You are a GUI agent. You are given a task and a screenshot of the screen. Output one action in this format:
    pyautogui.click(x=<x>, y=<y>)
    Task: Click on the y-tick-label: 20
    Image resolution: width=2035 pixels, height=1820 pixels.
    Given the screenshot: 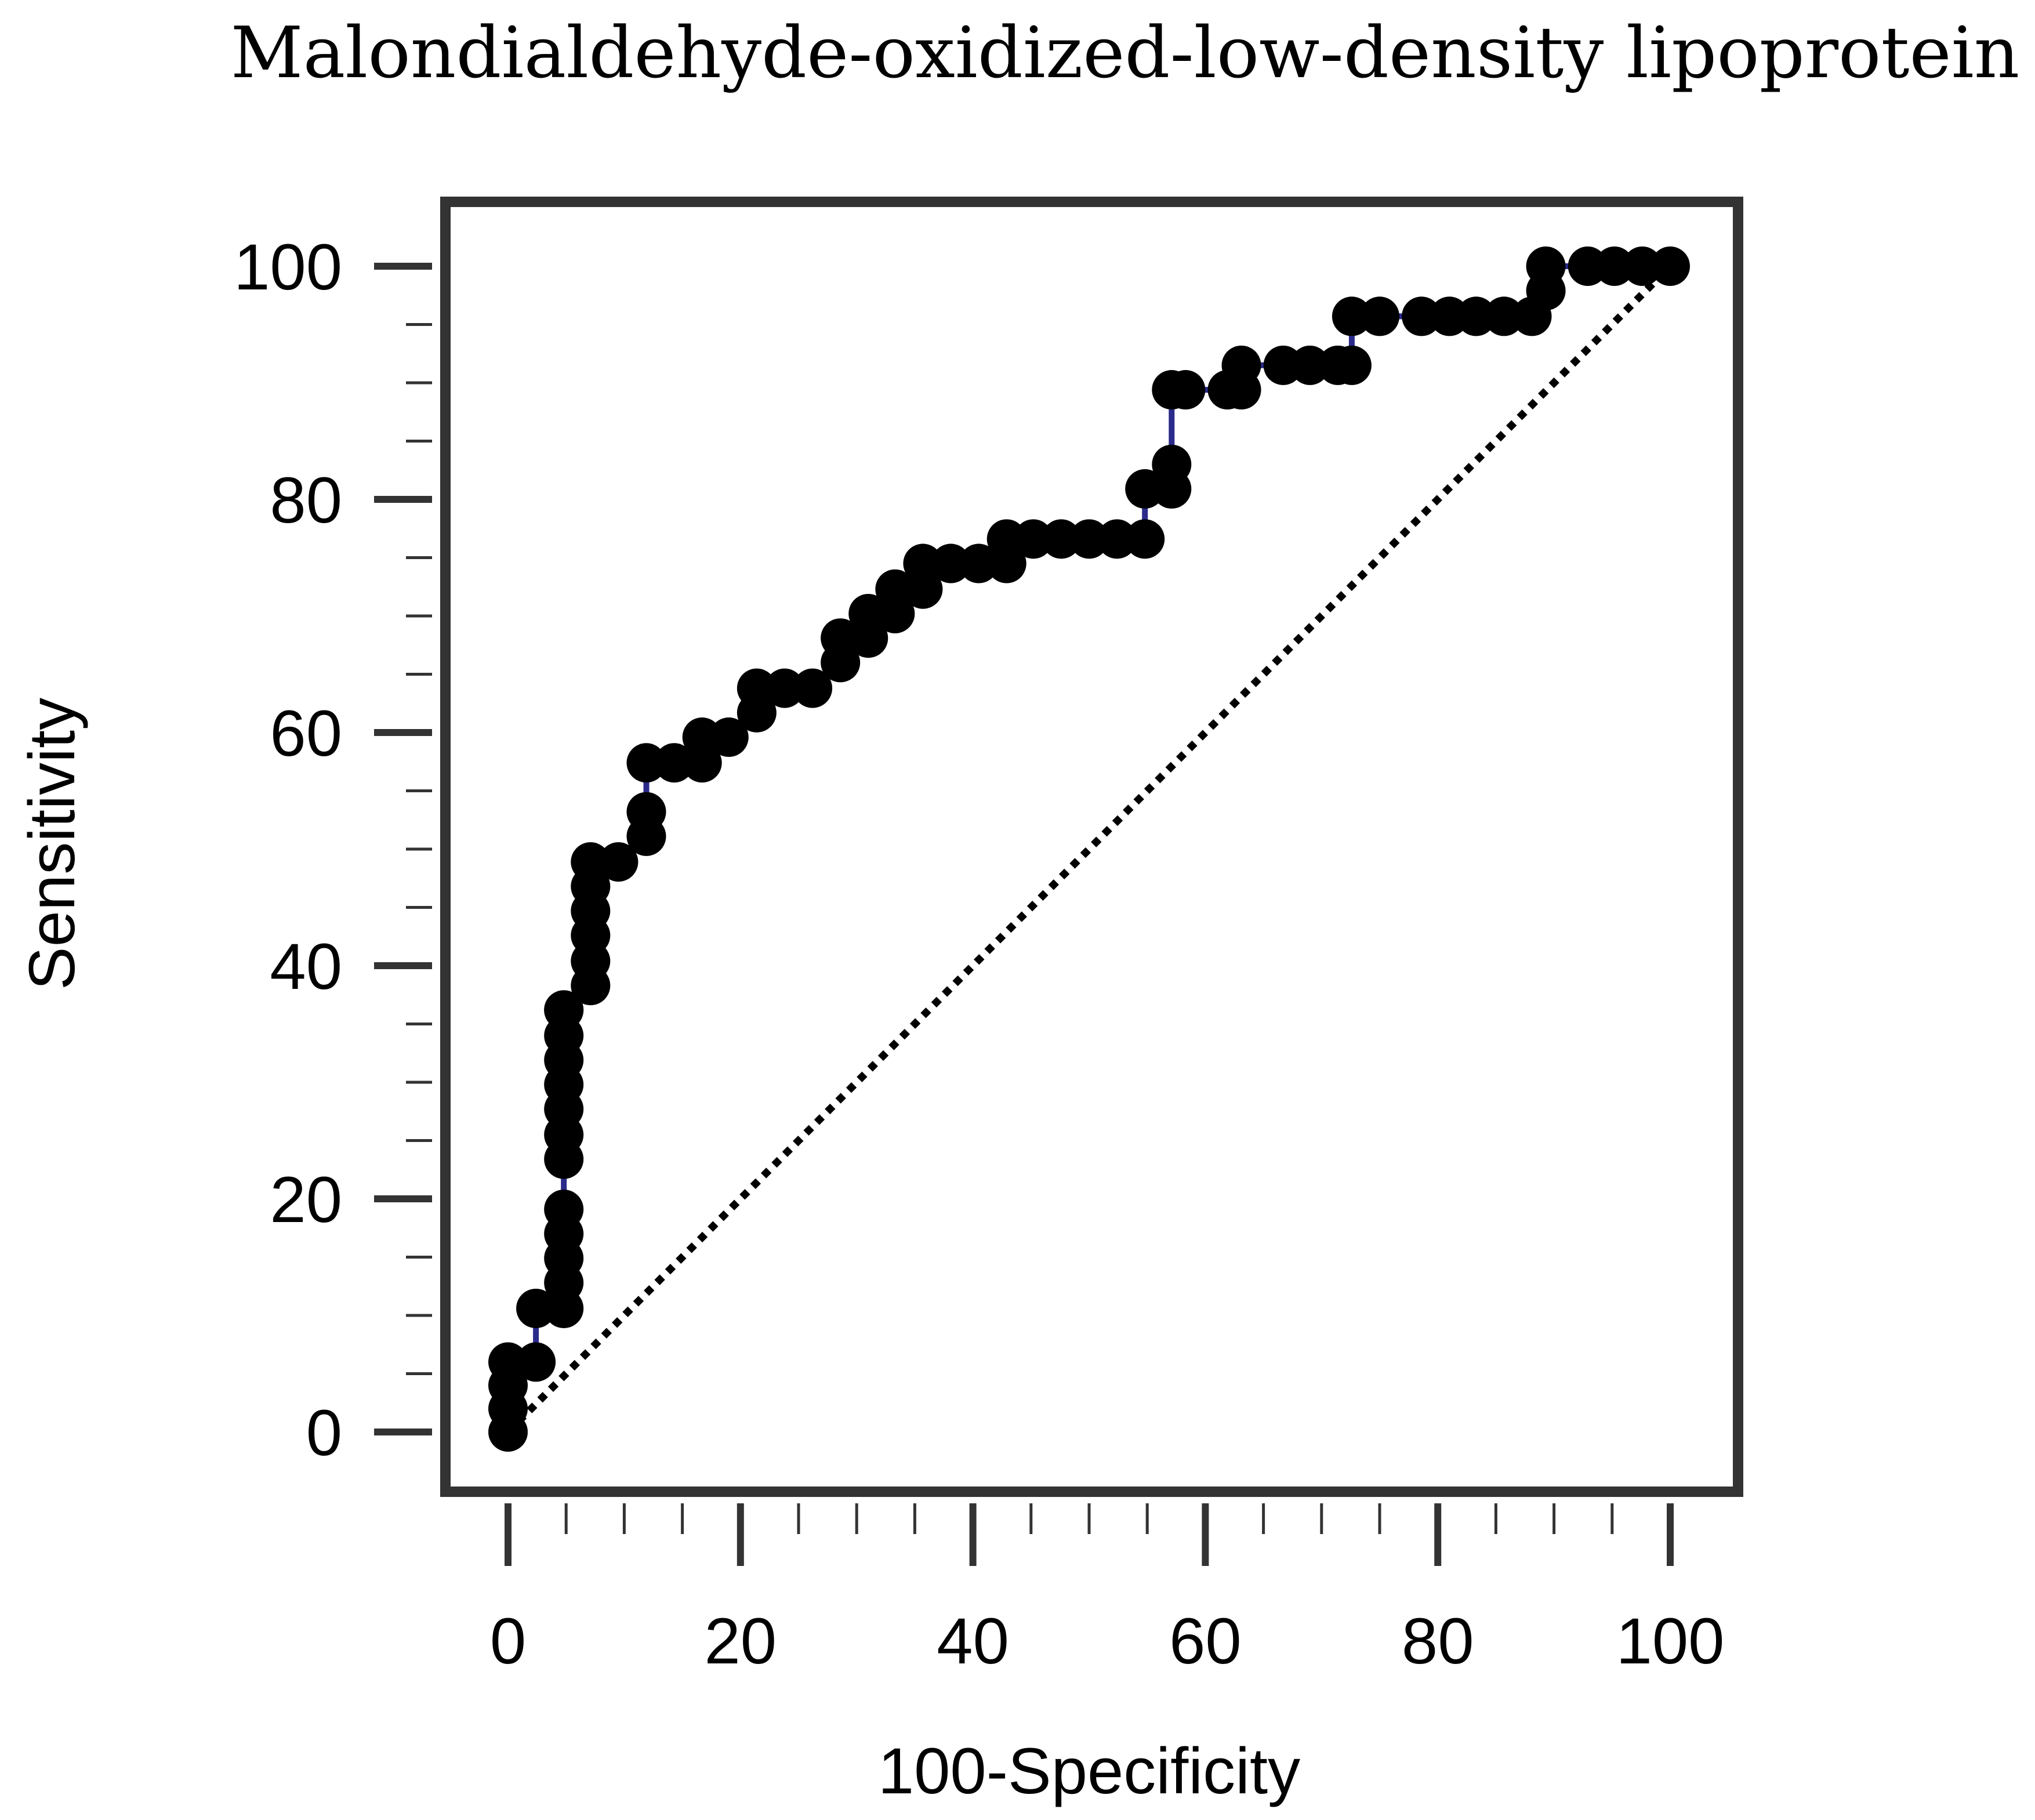 What is the action you would take?
    pyautogui.click(x=306, y=1199)
    